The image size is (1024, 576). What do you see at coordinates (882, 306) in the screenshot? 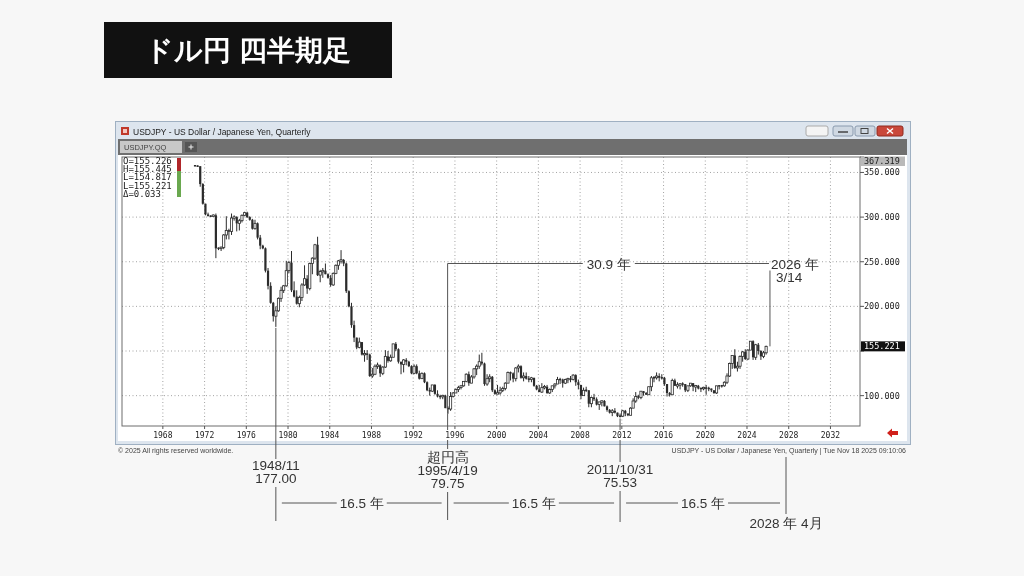
I see `y-tick-label: 200.000` at bounding box center [882, 306].